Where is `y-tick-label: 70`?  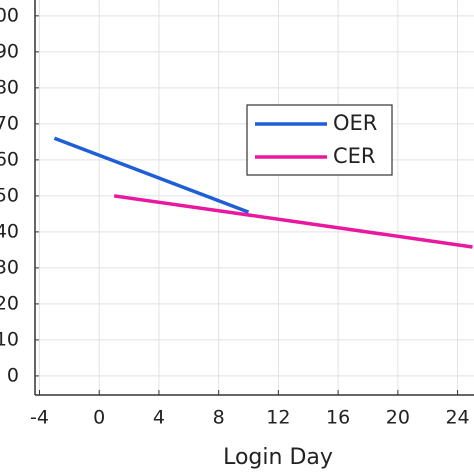
y-tick-label: 70 is located at coordinates (9, 123).